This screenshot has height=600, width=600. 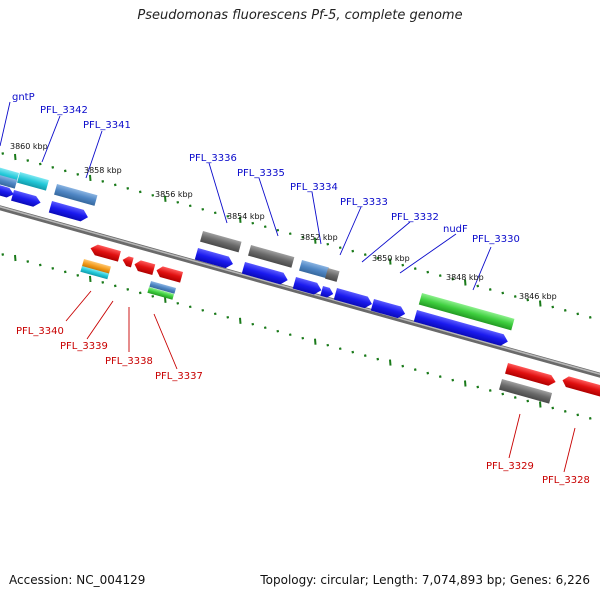 What do you see at coordinates (40, 331) in the screenshot?
I see `gene-label: PFL_3340` at bounding box center [40, 331].